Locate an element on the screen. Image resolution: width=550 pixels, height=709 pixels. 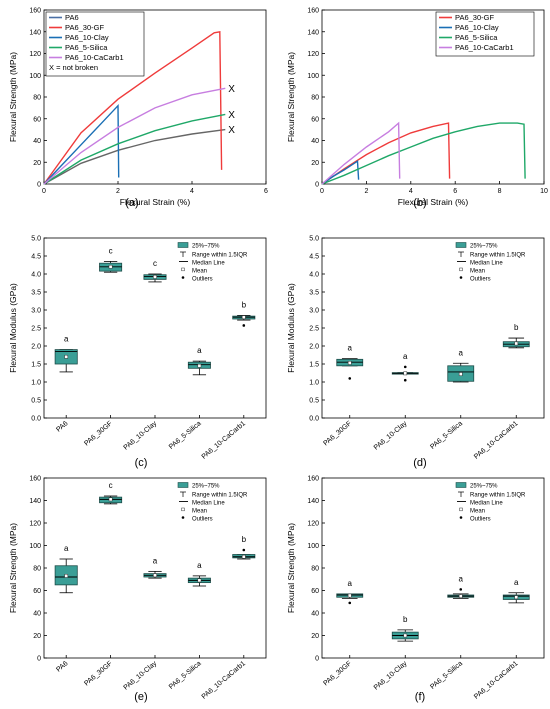
caption-a: (a) is located at coordinates (131, 203).